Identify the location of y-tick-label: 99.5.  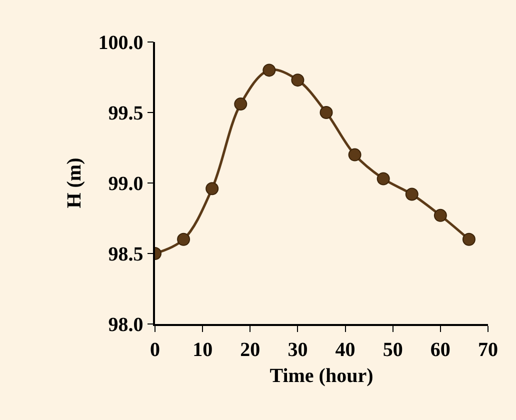
(126, 113).